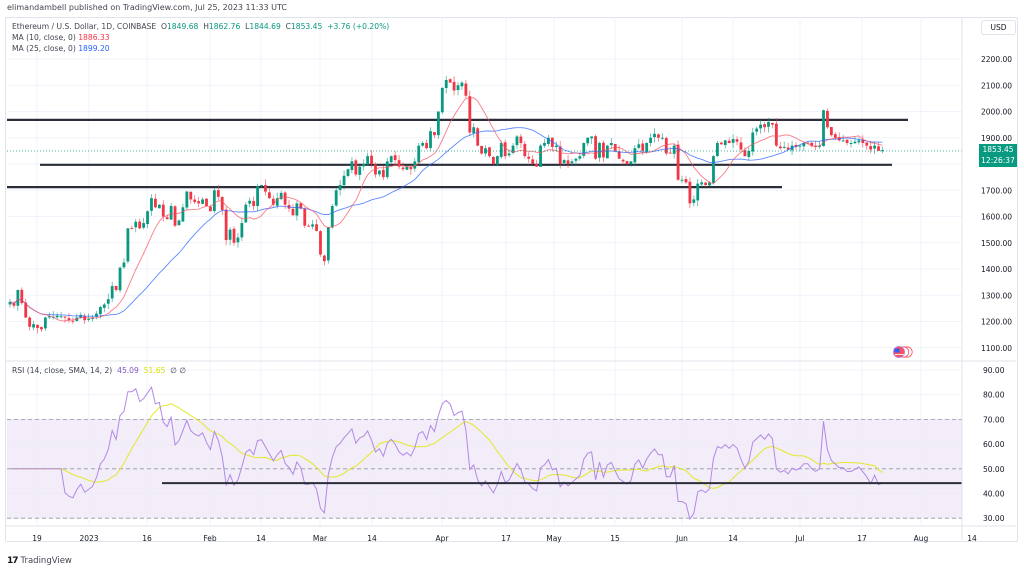  What do you see at coordinates (61, 48) in the screenshot?
I see `ma25-legend: MA (25, close, 0) 1899.20` at bounding box center [61, 48].